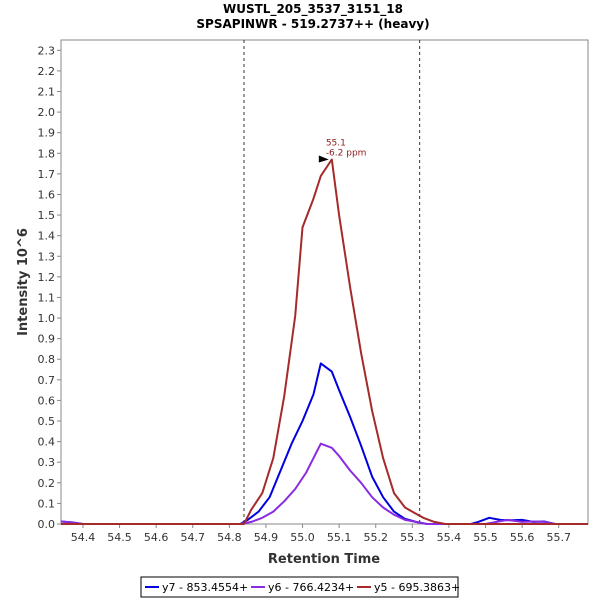  What do you see at coordinates (47, 71) in the screenshot?
I see `y-tick-label: 2.2` at bounding box center [47, 71].